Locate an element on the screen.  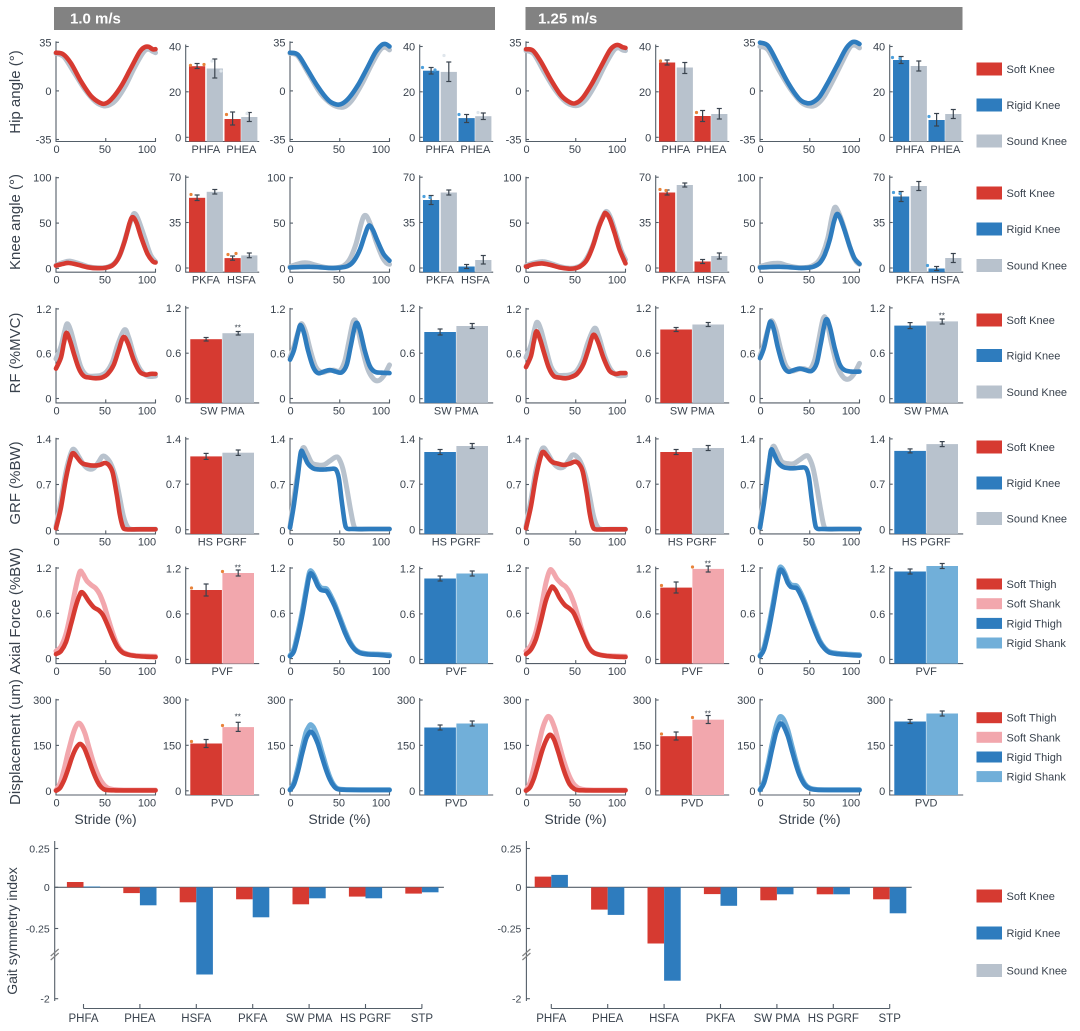
svg-text: Sound Knee is located at coordinates (1037, 142).